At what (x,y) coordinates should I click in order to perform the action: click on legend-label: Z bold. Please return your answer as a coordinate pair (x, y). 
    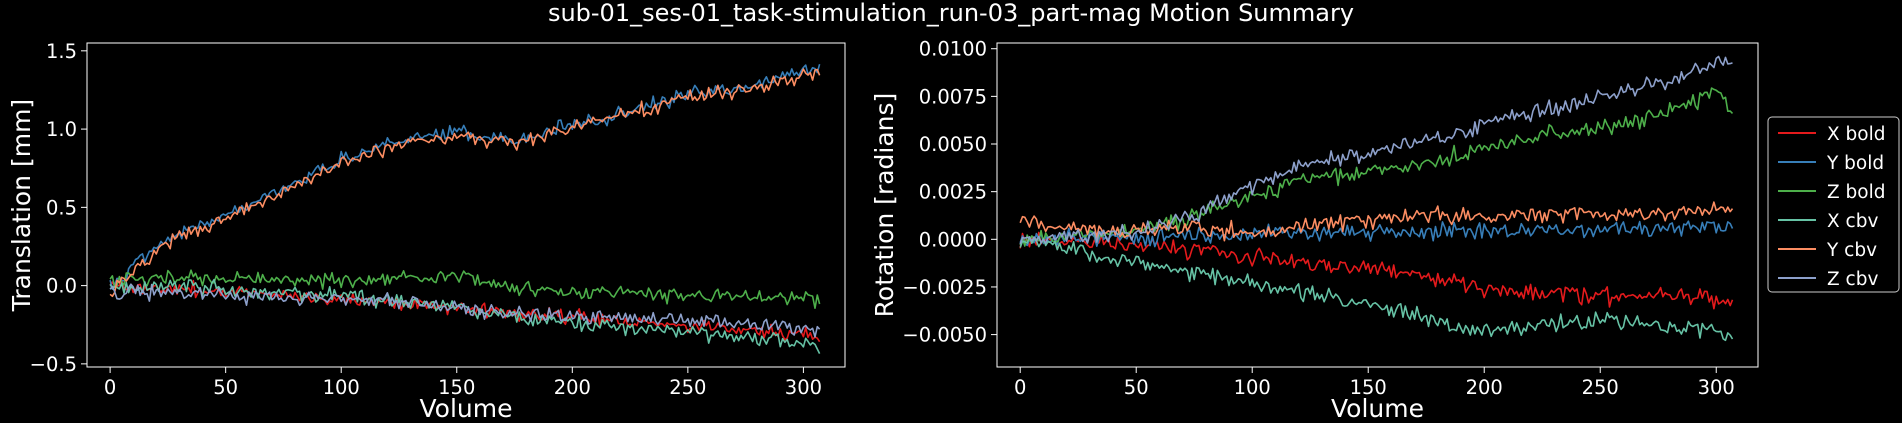
    Looking at the image, I should click on (1856, 192).